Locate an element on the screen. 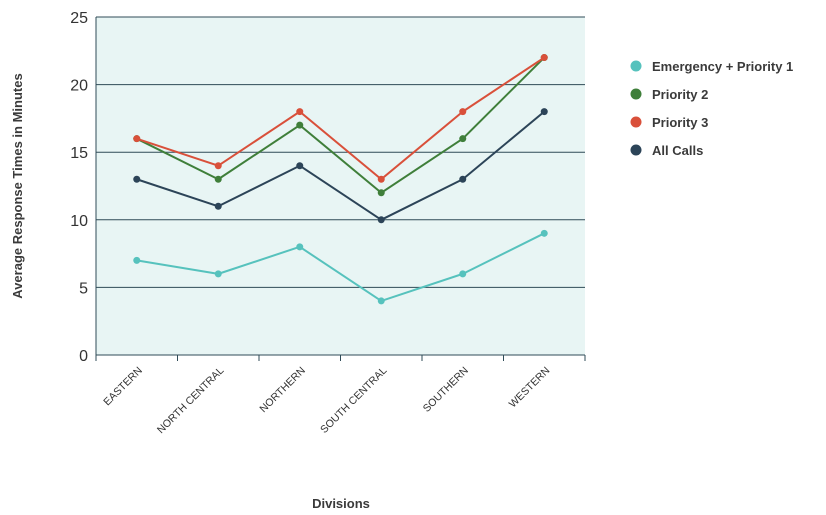  x-tick-label: WESTERN is located at coordinates (530, 388).